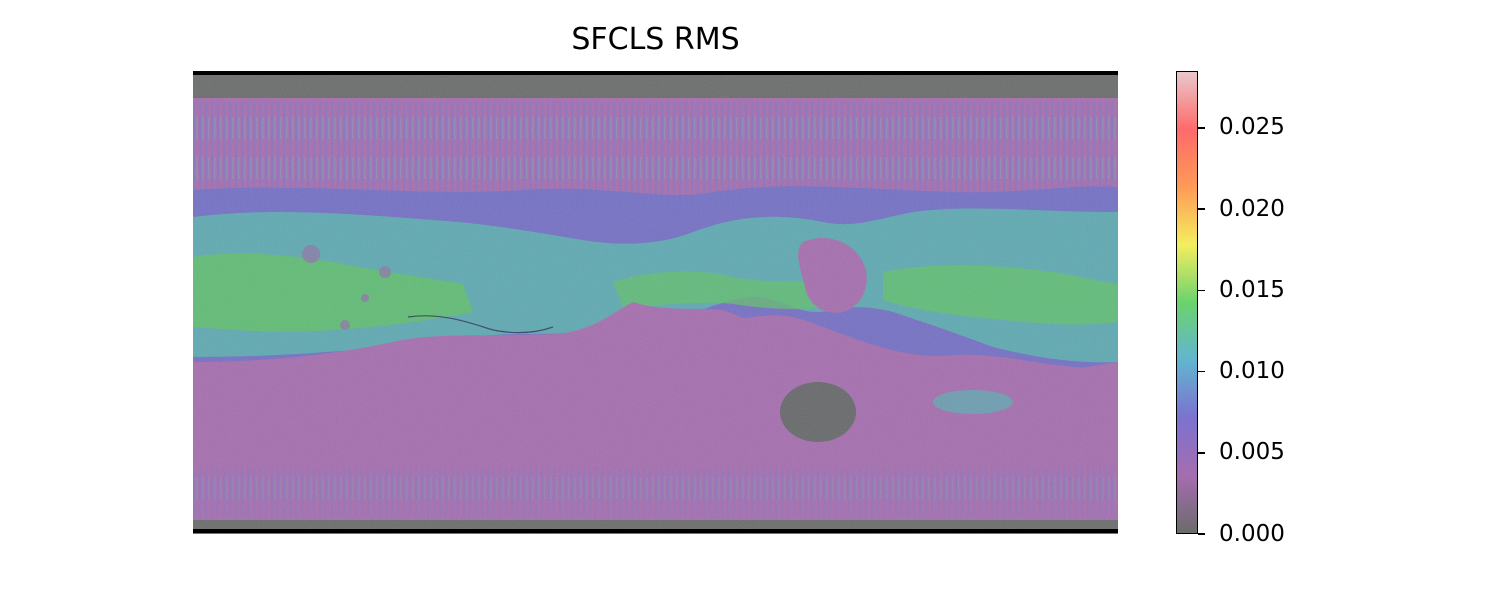 This screenshot has height=600, width=1500. What do you see at coordinates (1252, 371) in the screenshot?
I see `colorbar-tick-label: 0.010` at bounding box center [1252, 371].